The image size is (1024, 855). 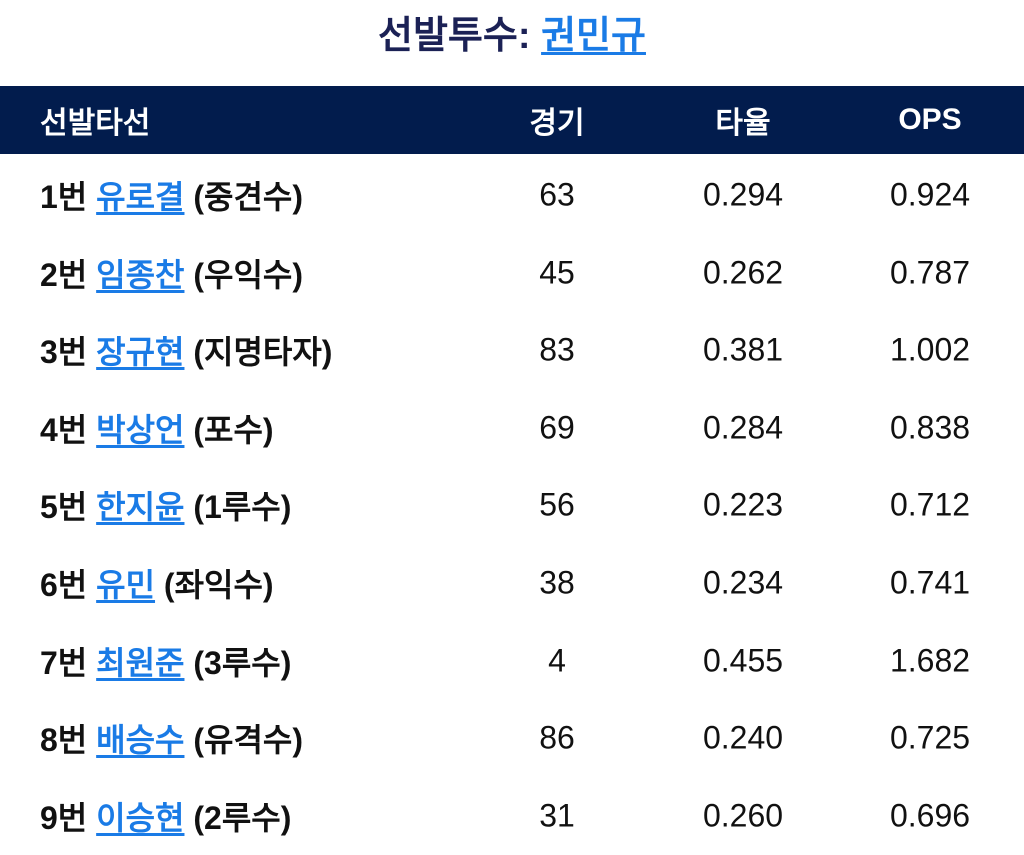 I want to click on player-link: 한지윤, so click(x=140, y=507).